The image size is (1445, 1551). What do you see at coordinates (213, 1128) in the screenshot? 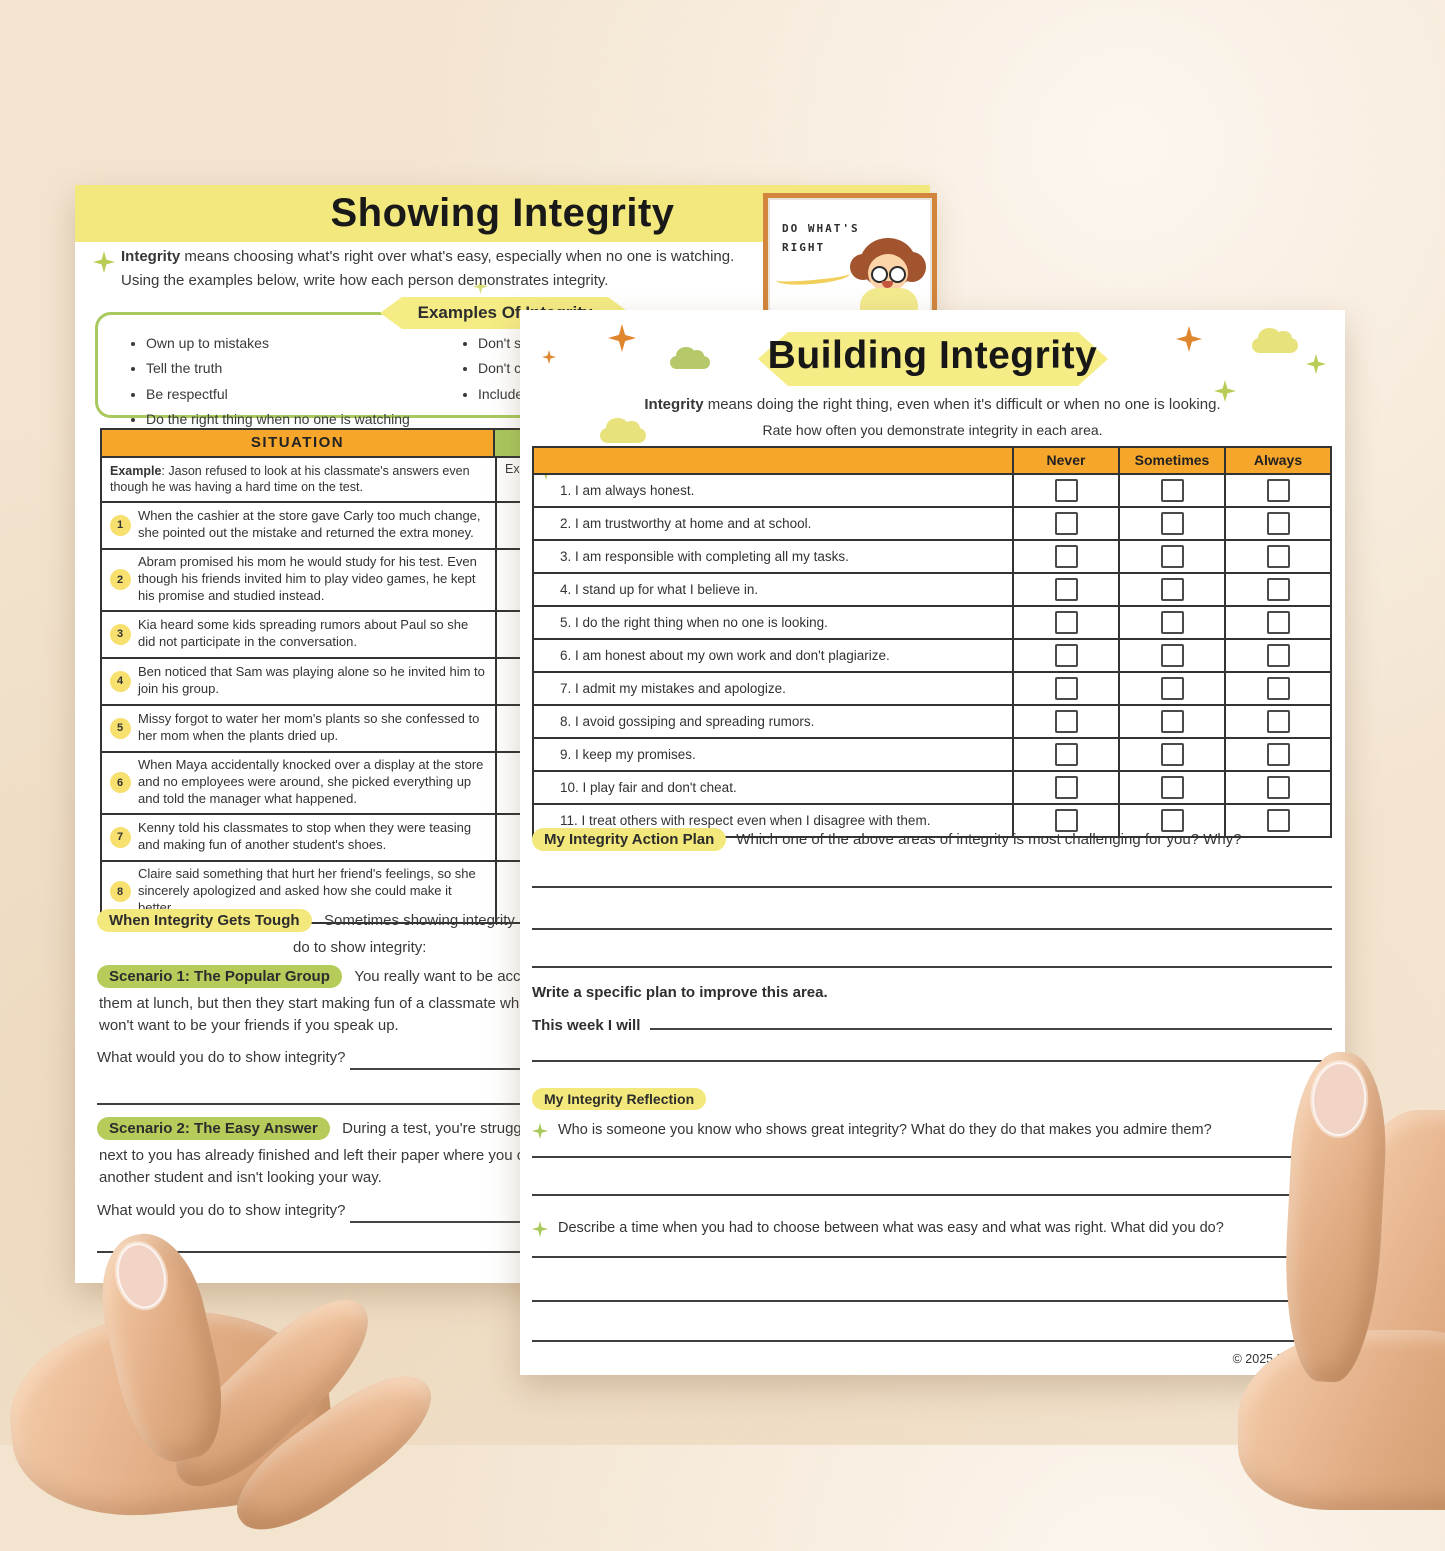
I see `scenario2-pill: Scenario 2: The Easy Answer` at bounding box center [213, 1128].